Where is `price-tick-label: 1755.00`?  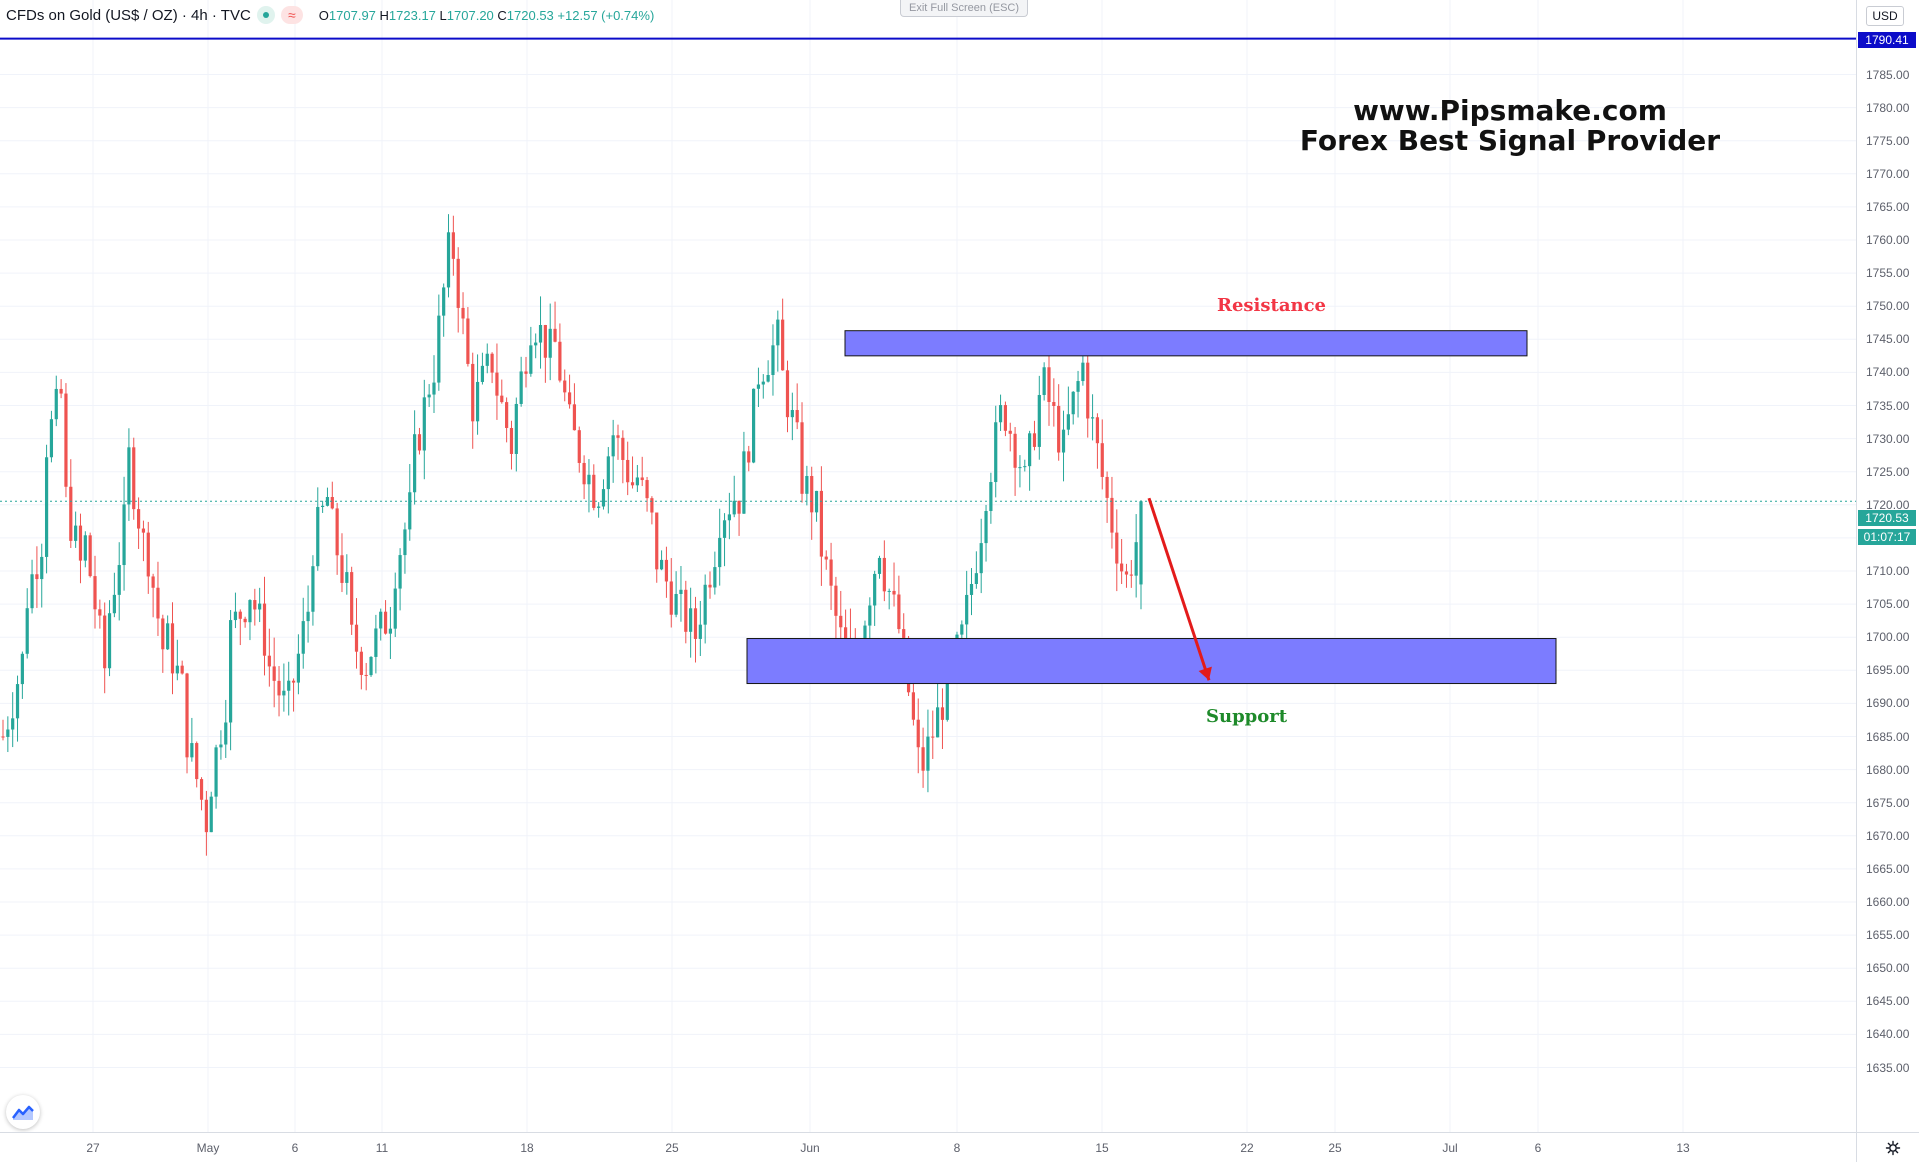 price-tick-label: 1755.00 is located at coordinates (1888, 273).